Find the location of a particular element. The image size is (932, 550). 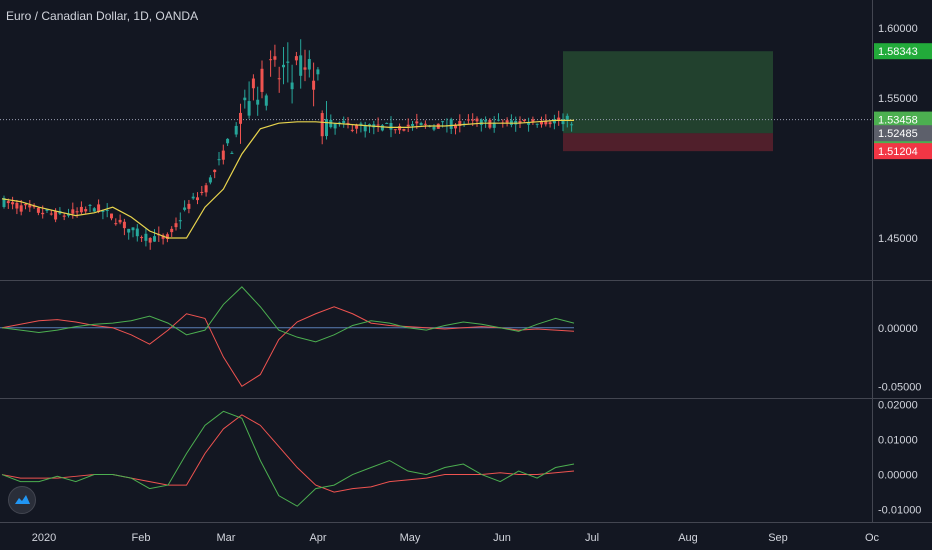

x-tick-label: Apr is located at coordinates (317, 538).